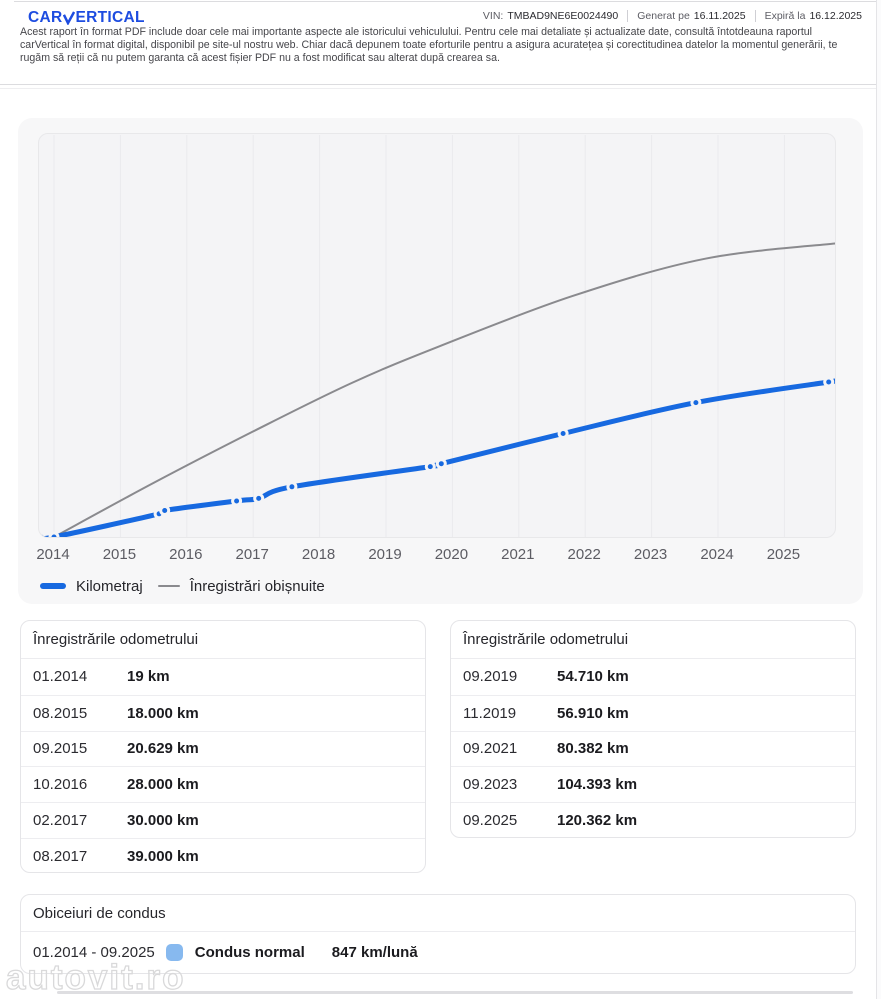 Image resolution: width=881 pixels, height=999 pixels. What do you see at coordinates (597, 785) in the screenshot?
I see `record-value: 104.393 km` at bounding box center [597, 785].